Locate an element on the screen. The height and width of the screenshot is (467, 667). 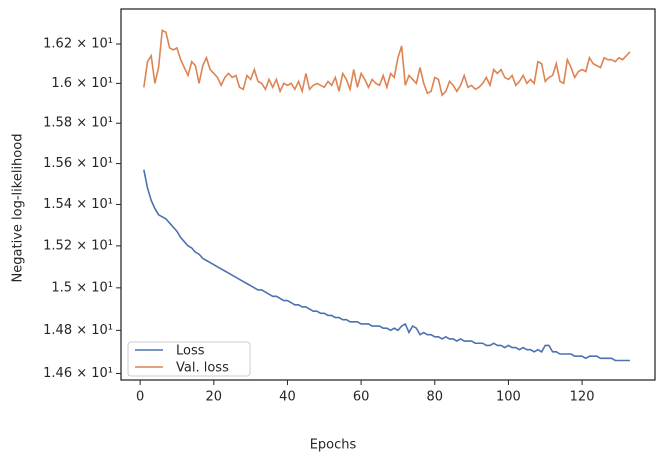
y-tick-label: 1.5 × 10¹ is located at coordinates (82, 287).